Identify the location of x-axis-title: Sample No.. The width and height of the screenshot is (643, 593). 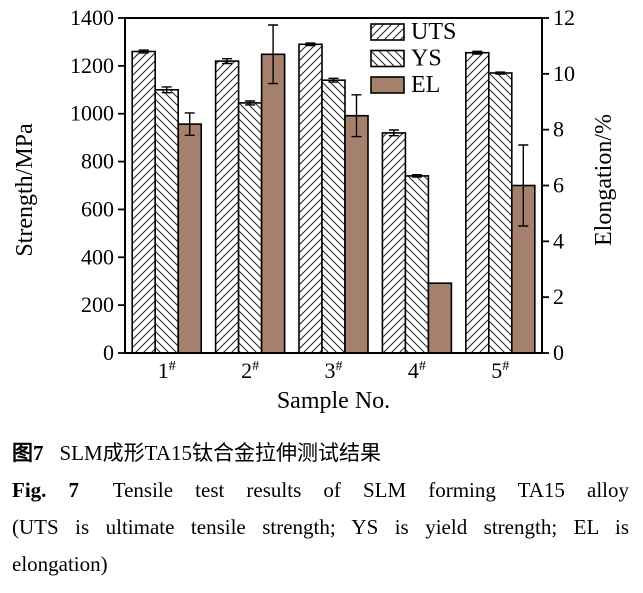
(333, 401).